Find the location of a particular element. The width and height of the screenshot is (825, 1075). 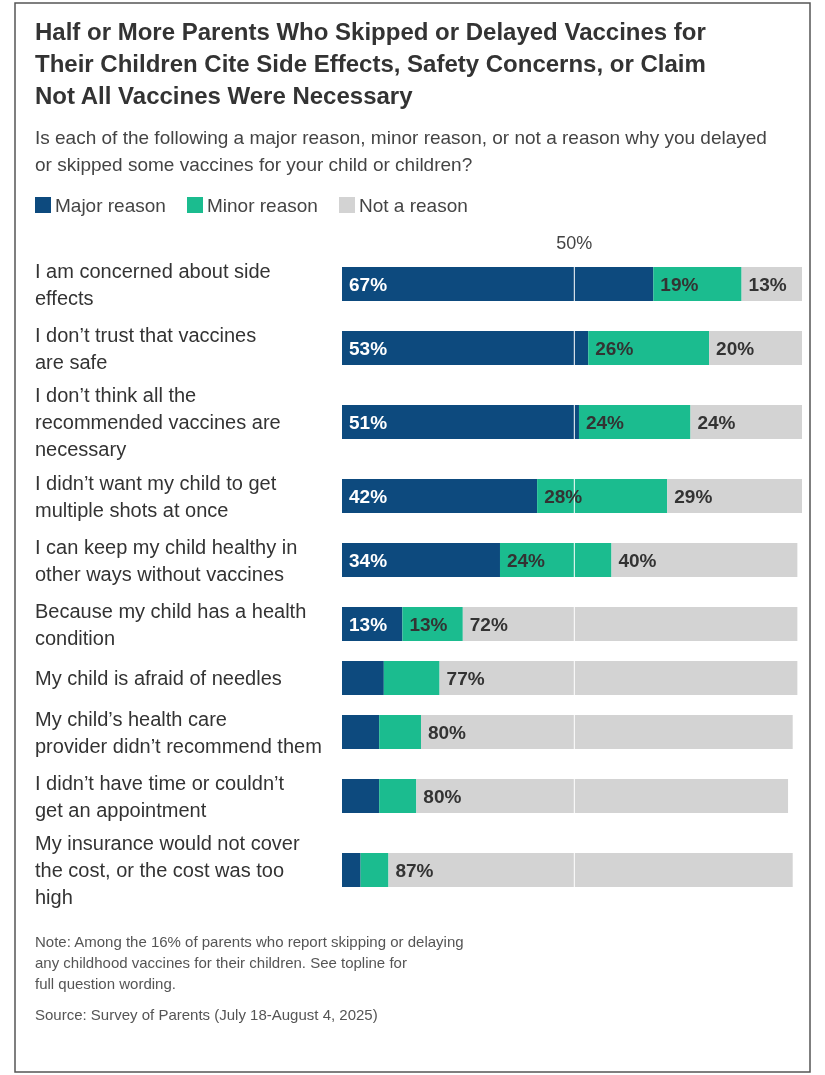

y-tick-label: My insurance would not cover the cost, or the cost was too high is located at coordinates (167, 870).